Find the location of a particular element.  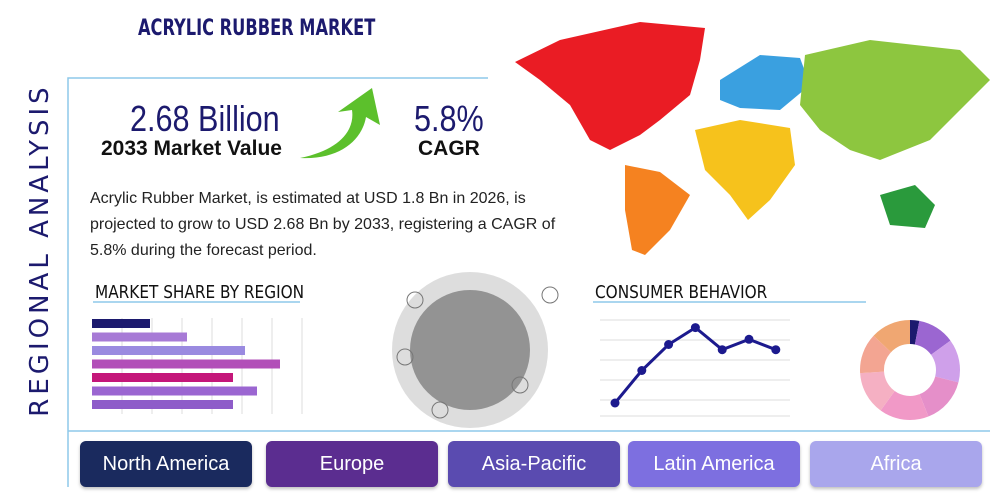

region-button: Europe is located at coordinates (352, 464).